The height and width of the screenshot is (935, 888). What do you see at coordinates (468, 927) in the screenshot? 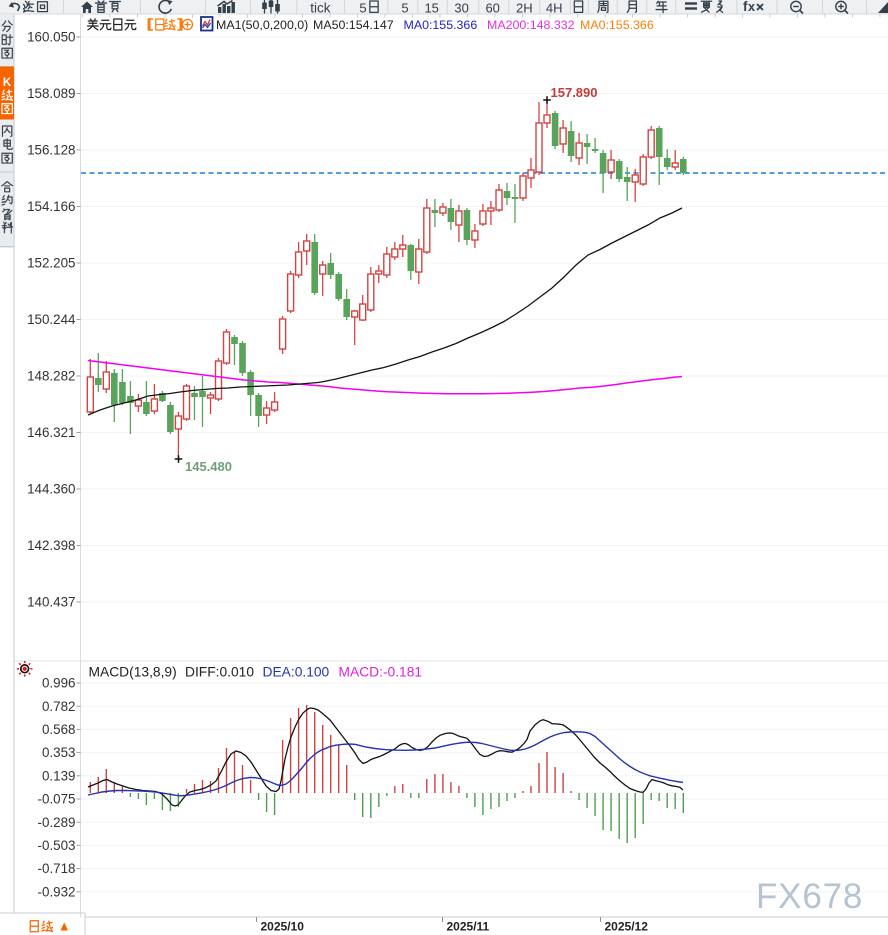
I see `svg-text: 2025/11` at bounding box center [468, 927].